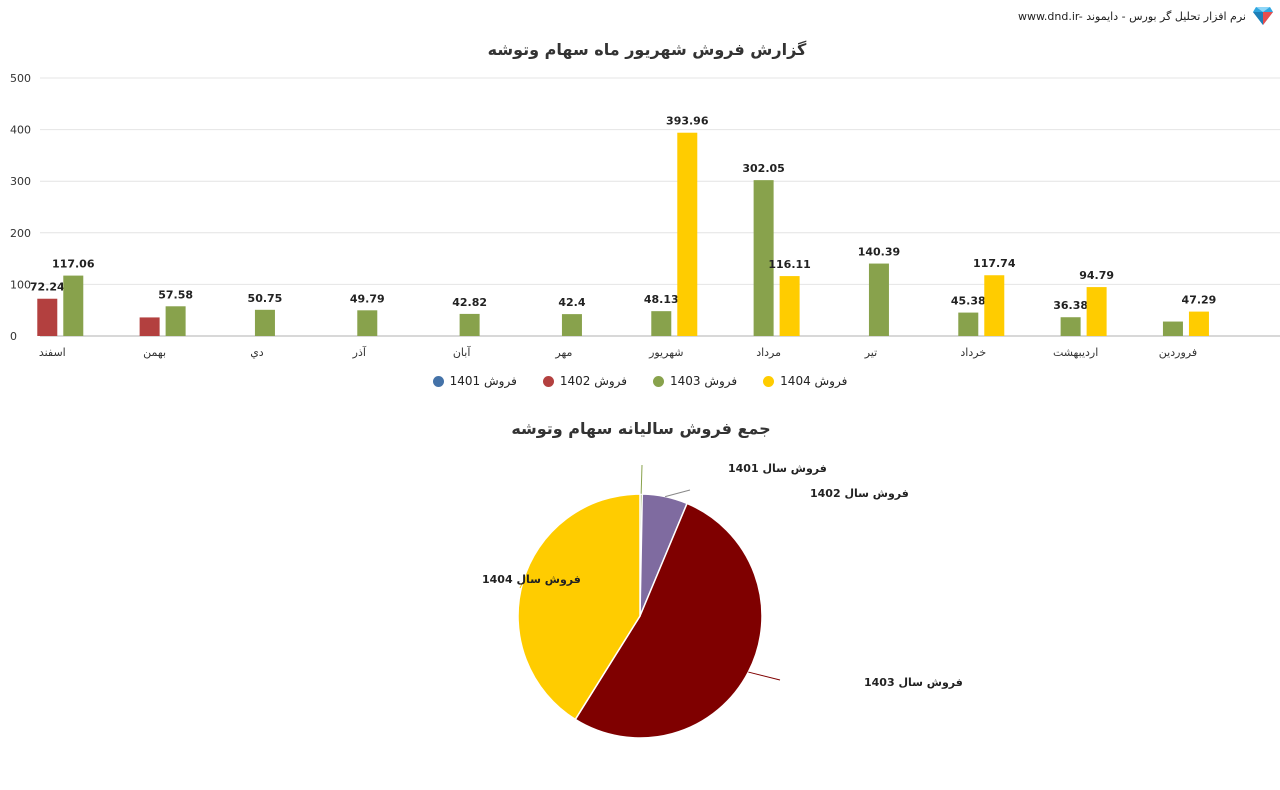 The image size is (1280, 790). What do you see at coordinates (257, 352) in the screenshot?
I see `x-tick-label: دي` at bounding box center [257, 352].